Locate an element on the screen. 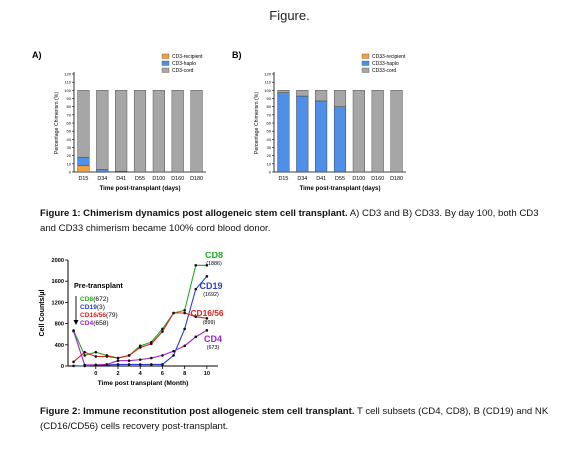  cd3-y-tick-label: 100 is located at coordinates (67, 90).